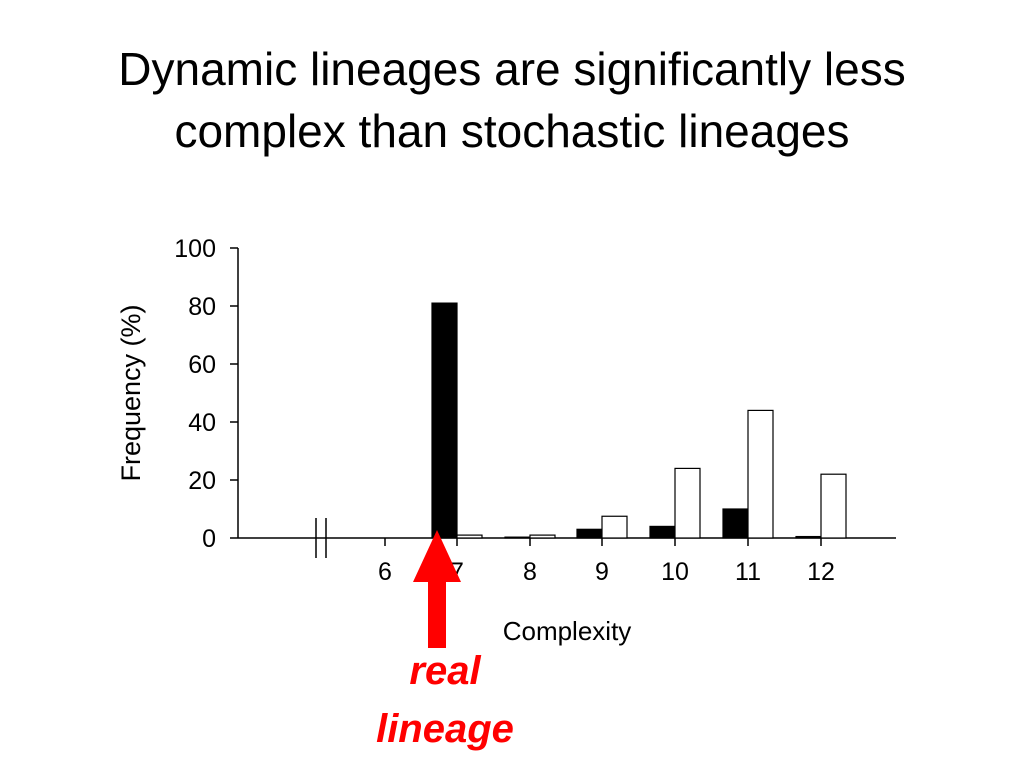 The width and height of the screenshot is (1024, 768). Describe the element at coordinates (202, 481) in the screenshot. I see `y-tick-label-1: 20` at that location.